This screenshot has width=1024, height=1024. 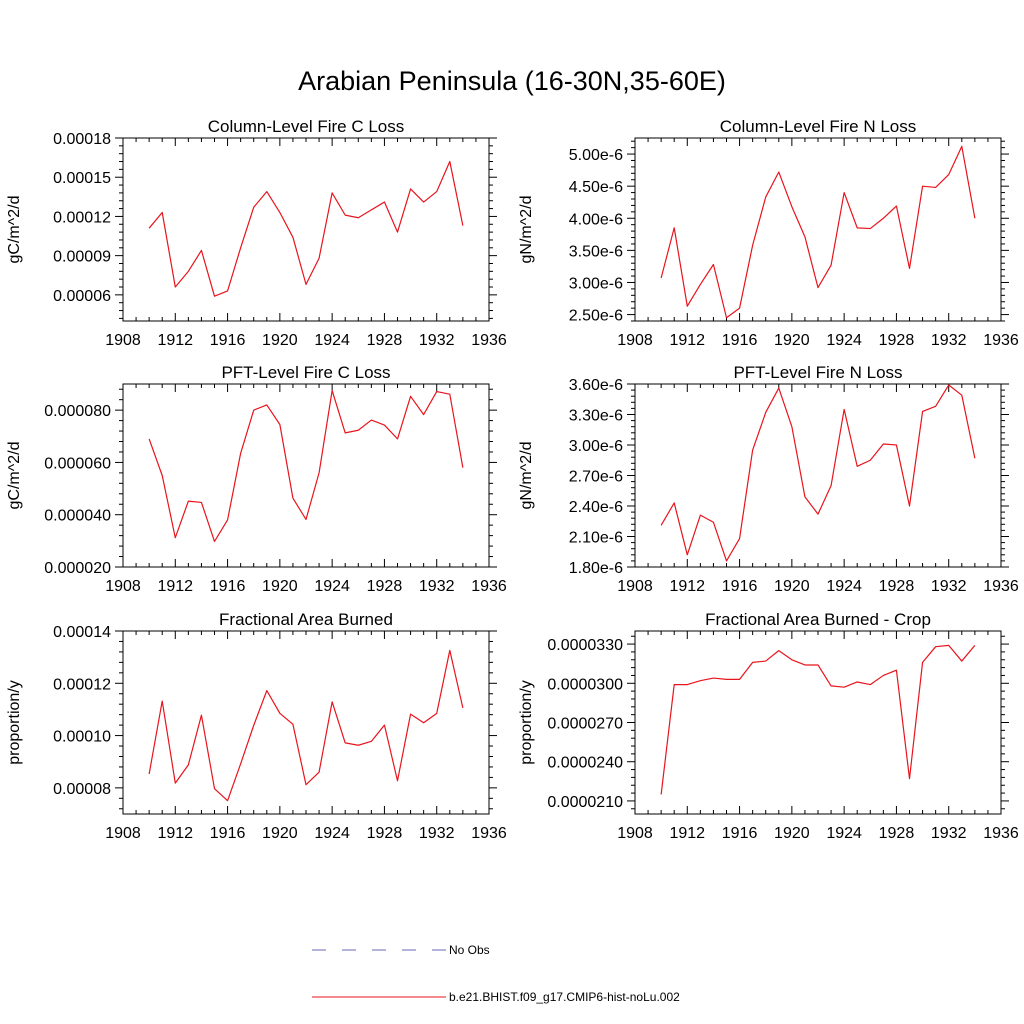 I want to click on y-tick-label: 5.00e-6, so click(x=596, y=155).